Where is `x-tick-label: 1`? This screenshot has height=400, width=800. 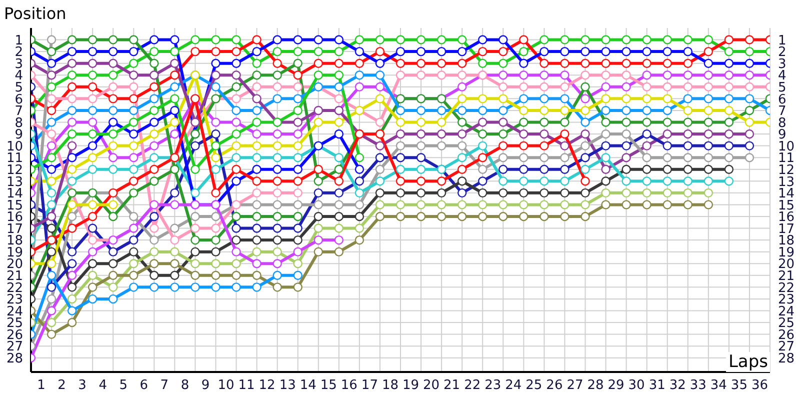 x-tick-label: 1 is located at coordinates (41, 386).